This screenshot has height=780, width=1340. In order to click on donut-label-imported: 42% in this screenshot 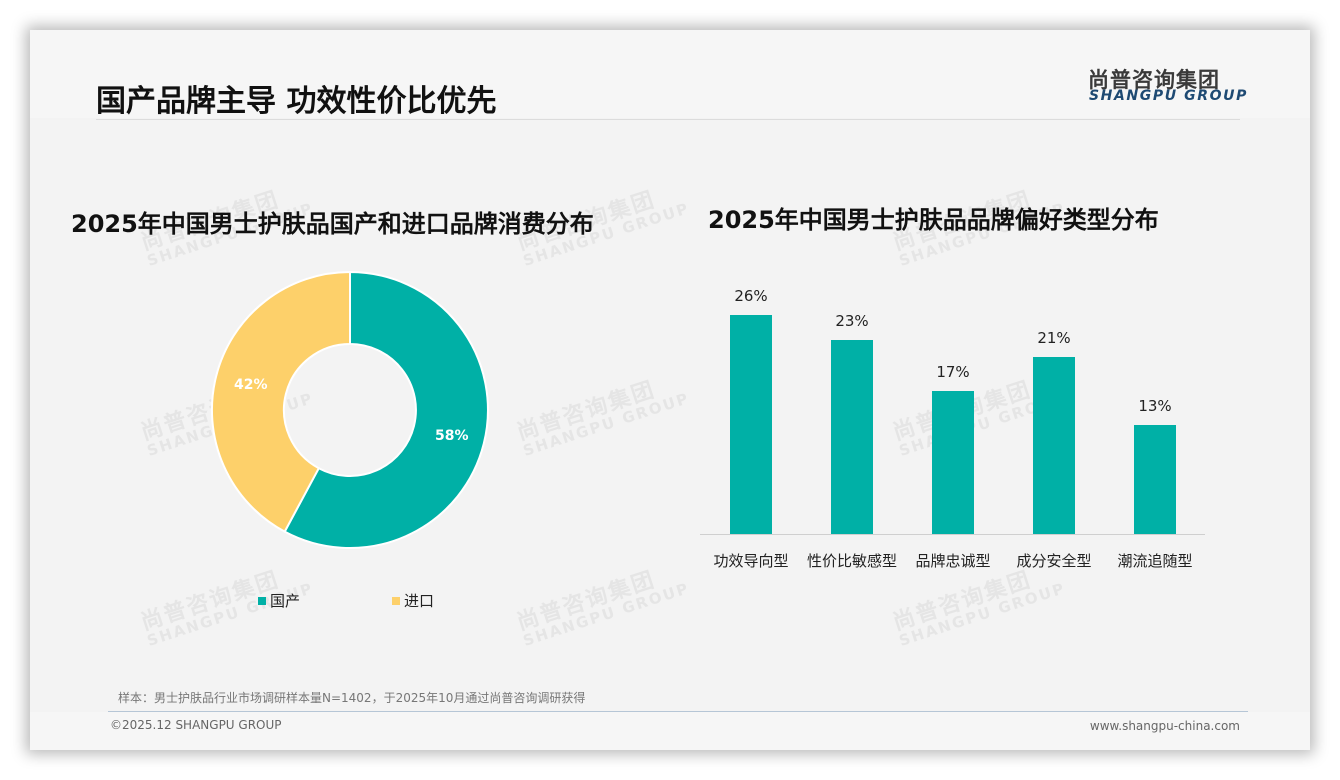, I will do `click(251, 385)`.